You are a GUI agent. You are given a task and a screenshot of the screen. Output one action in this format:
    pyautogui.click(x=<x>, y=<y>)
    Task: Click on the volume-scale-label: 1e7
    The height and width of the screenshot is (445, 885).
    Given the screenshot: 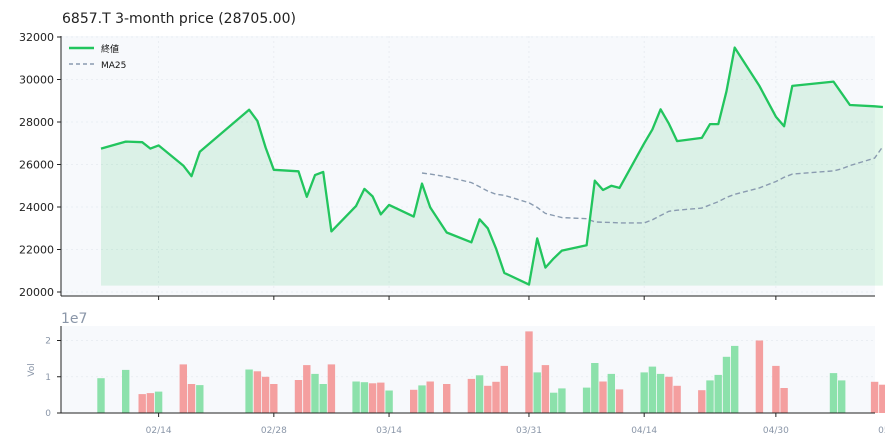 What is the action you would take?
    pyautogui.click(x=74, y=319)
    